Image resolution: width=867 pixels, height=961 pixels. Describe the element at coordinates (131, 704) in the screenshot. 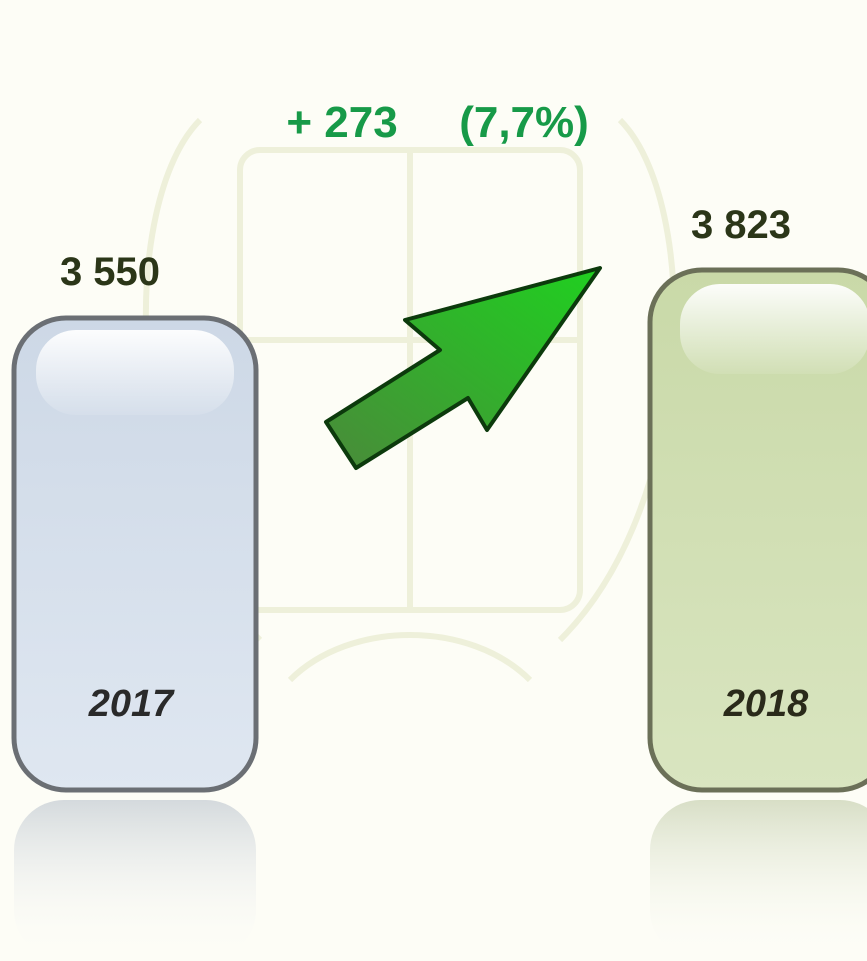

I see `year-label: 2017` at that location.